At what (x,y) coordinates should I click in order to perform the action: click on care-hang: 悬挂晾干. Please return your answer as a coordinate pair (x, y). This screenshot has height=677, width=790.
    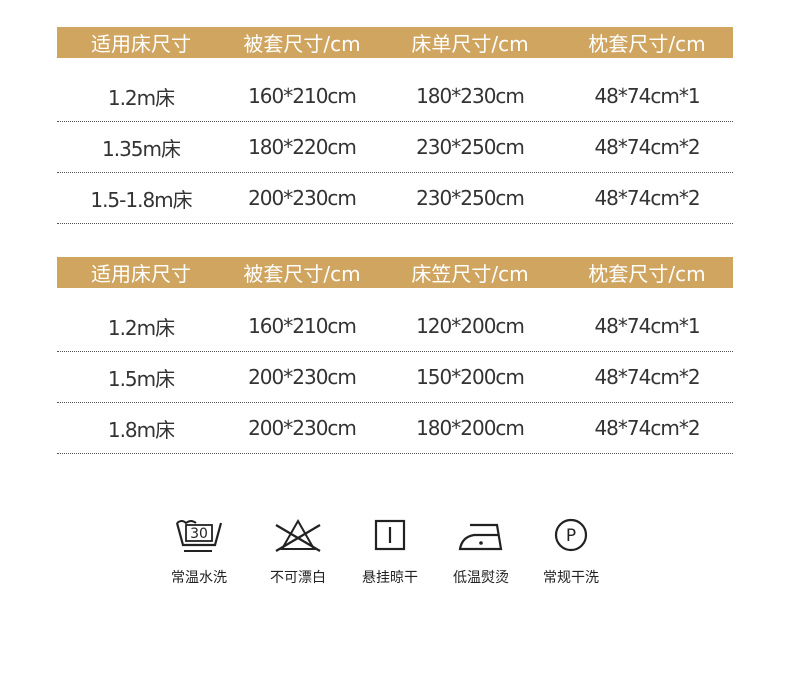
    Looking at the image, I should click on (390, 551).